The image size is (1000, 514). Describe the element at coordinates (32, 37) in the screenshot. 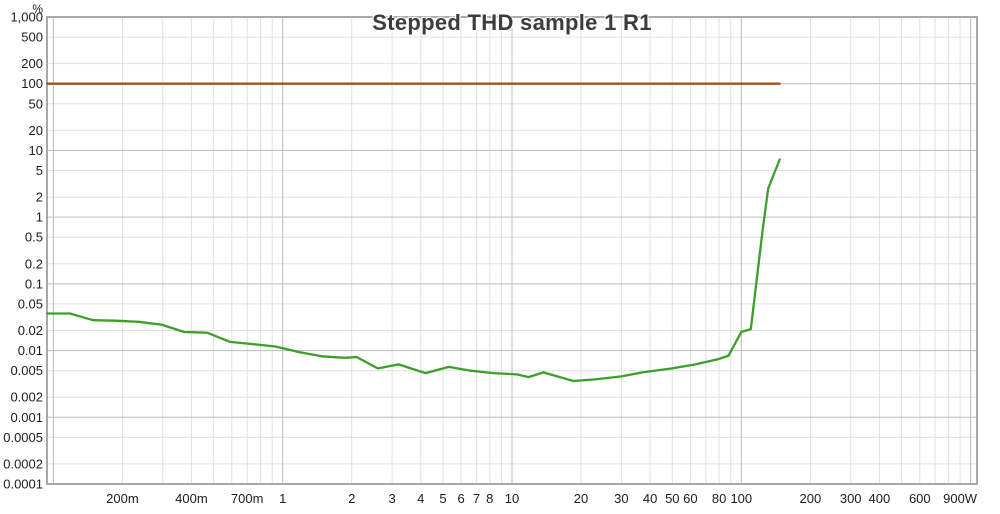

I see `y-tick-label: 500` at that location.